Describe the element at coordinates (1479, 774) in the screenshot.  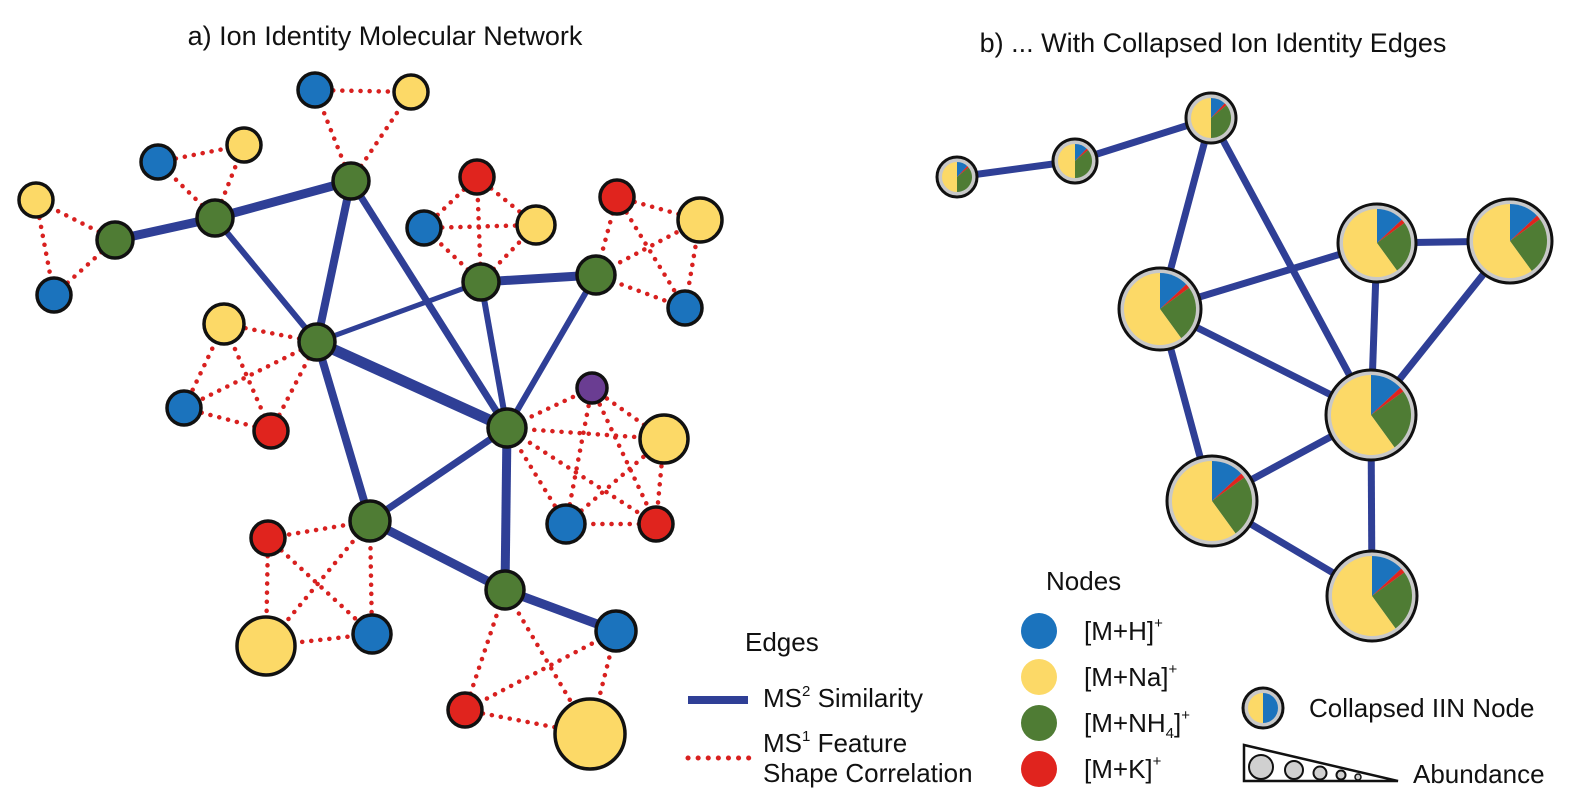
I see `abundance-label: Abundance` at that location.